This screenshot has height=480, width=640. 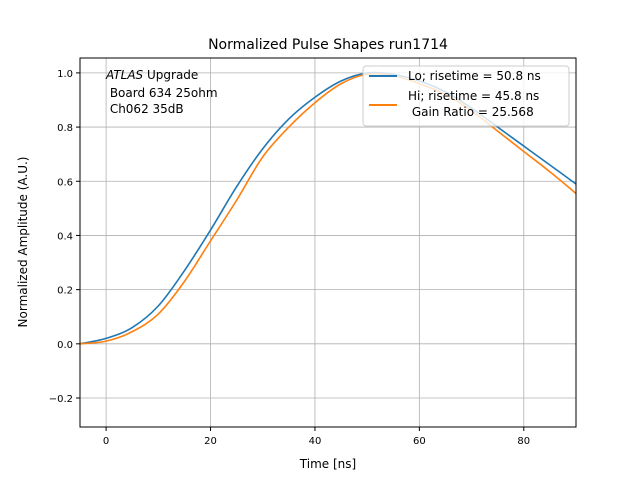 What do you see at coordinates (65, 236) in the screenshot?
I see `y-tick-label: 0.4` at bounding box center [65, 236].